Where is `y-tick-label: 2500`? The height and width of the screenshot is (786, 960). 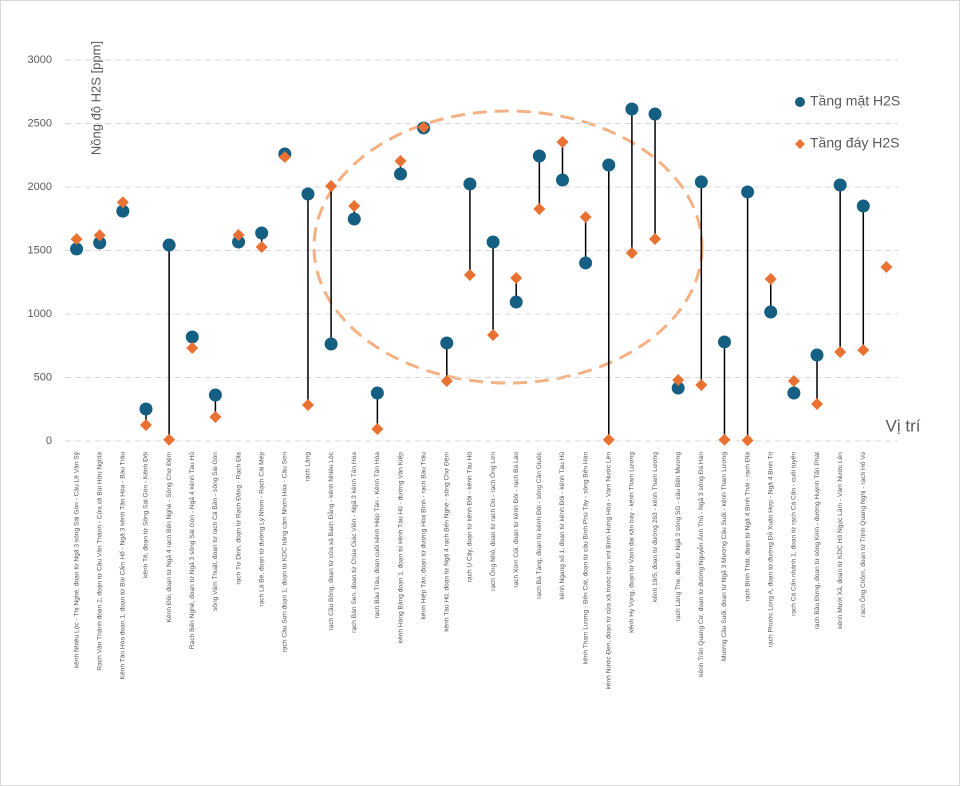 y-tick-label: 2500 is located at coordinates (40, 123).